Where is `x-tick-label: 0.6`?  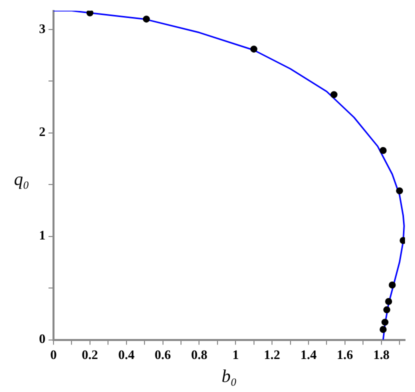 x-tick-label: 0.6 is located at coordinates (163, 354).